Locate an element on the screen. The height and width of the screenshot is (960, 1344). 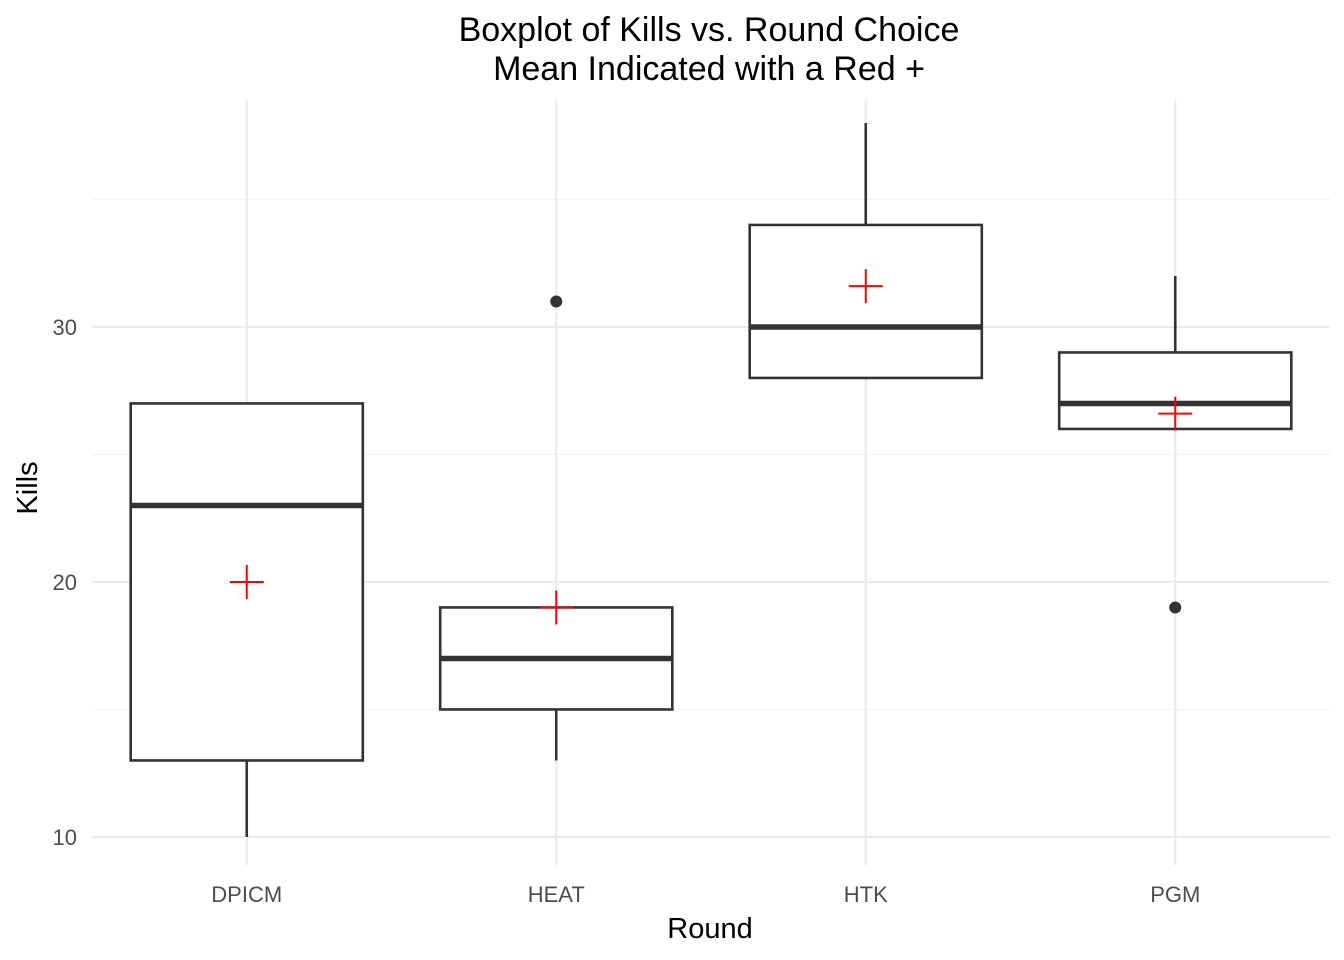
box-group-pgm is located at coordinates (1175, 444).